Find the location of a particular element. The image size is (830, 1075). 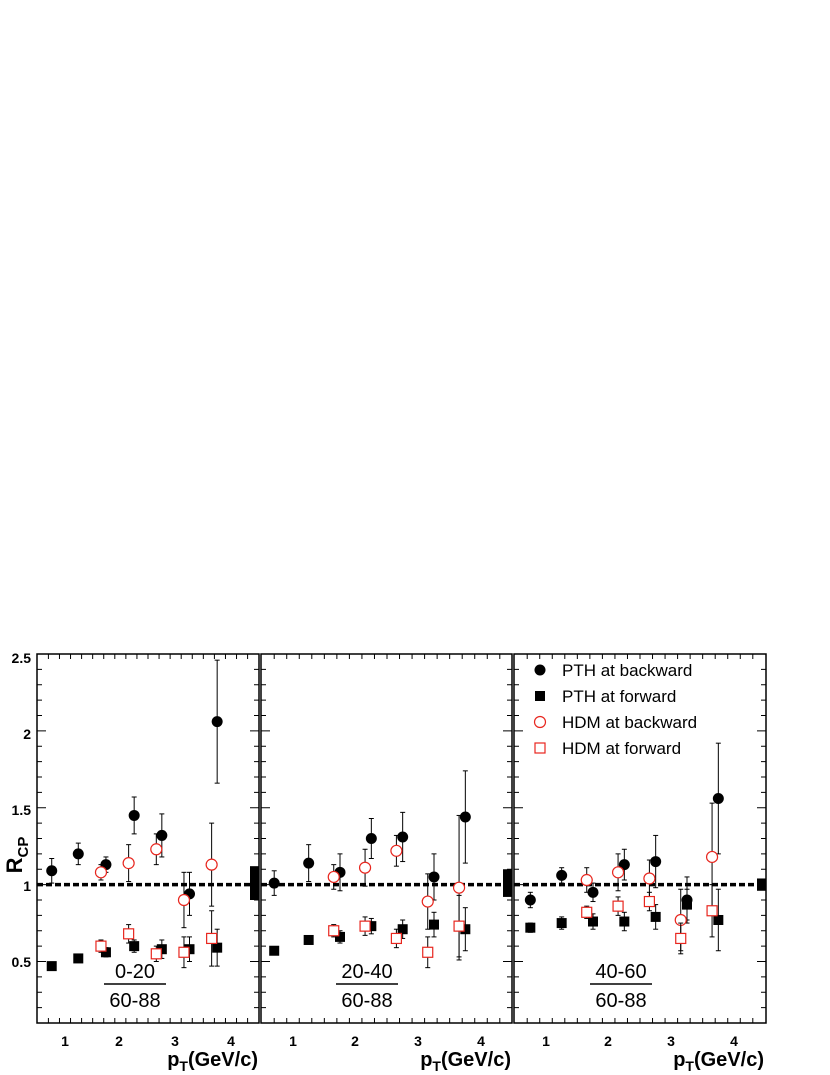

legend-entry-pth-forward: PTH at forward is located at coordinates (605, 696).